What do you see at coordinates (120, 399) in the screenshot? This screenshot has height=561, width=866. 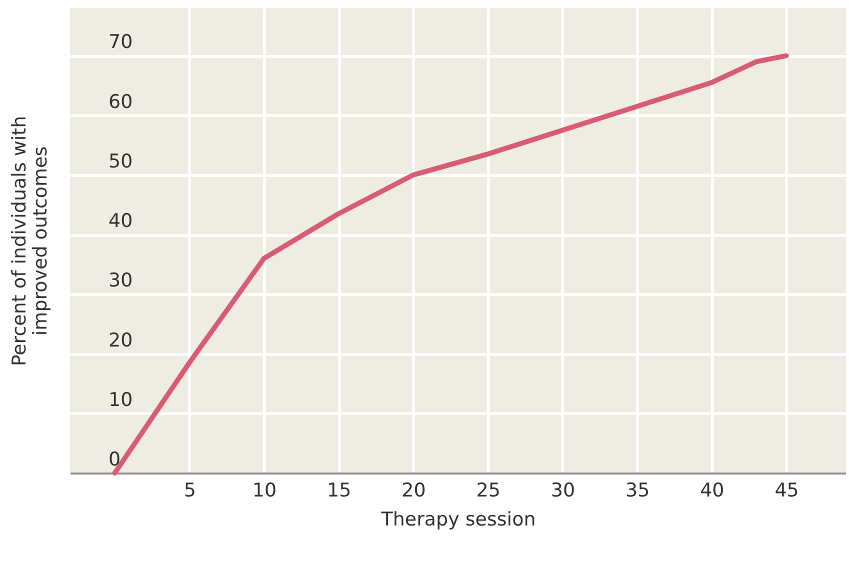 I see `y-tick-label: 10` at bounding box center [120, 399].